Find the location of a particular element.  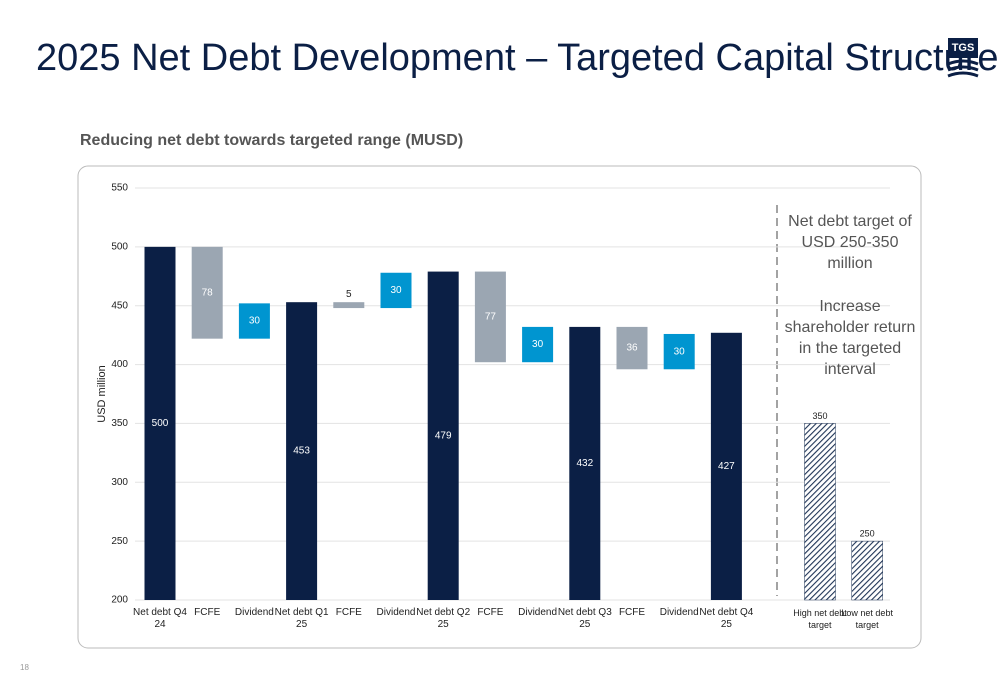

y-tick-label: 400 is located at coordinates (119, 364).